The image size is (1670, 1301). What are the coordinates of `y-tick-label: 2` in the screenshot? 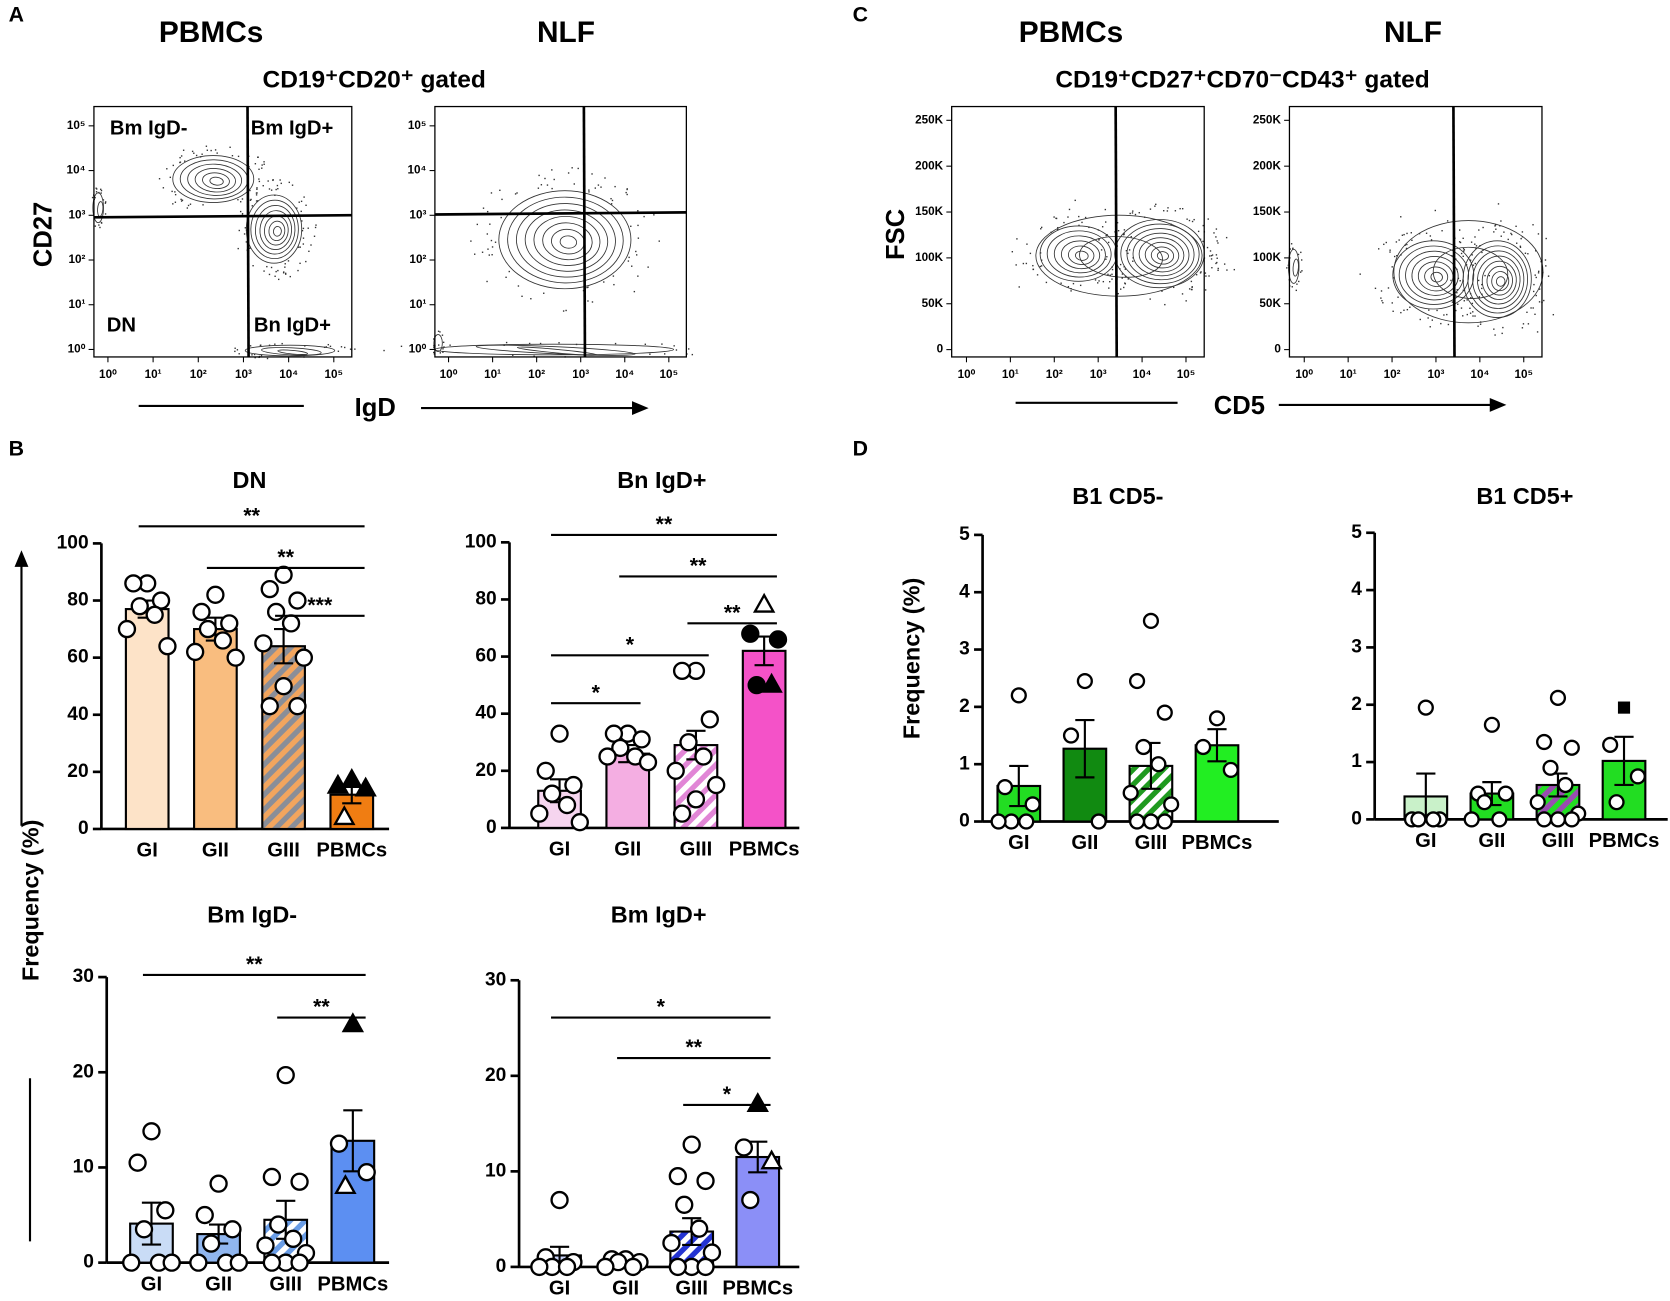 It's located at (1356, 704).